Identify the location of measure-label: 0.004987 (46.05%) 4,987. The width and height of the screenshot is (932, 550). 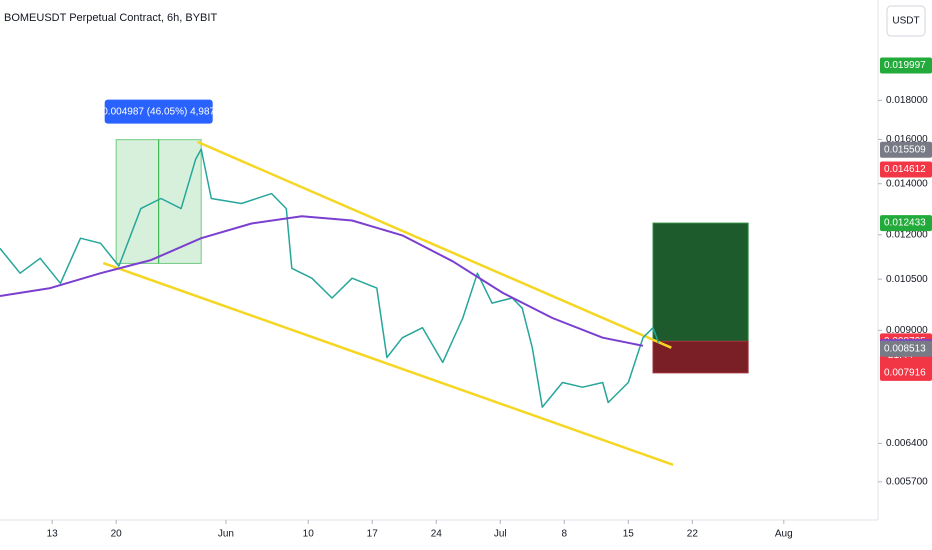
(158, 111).